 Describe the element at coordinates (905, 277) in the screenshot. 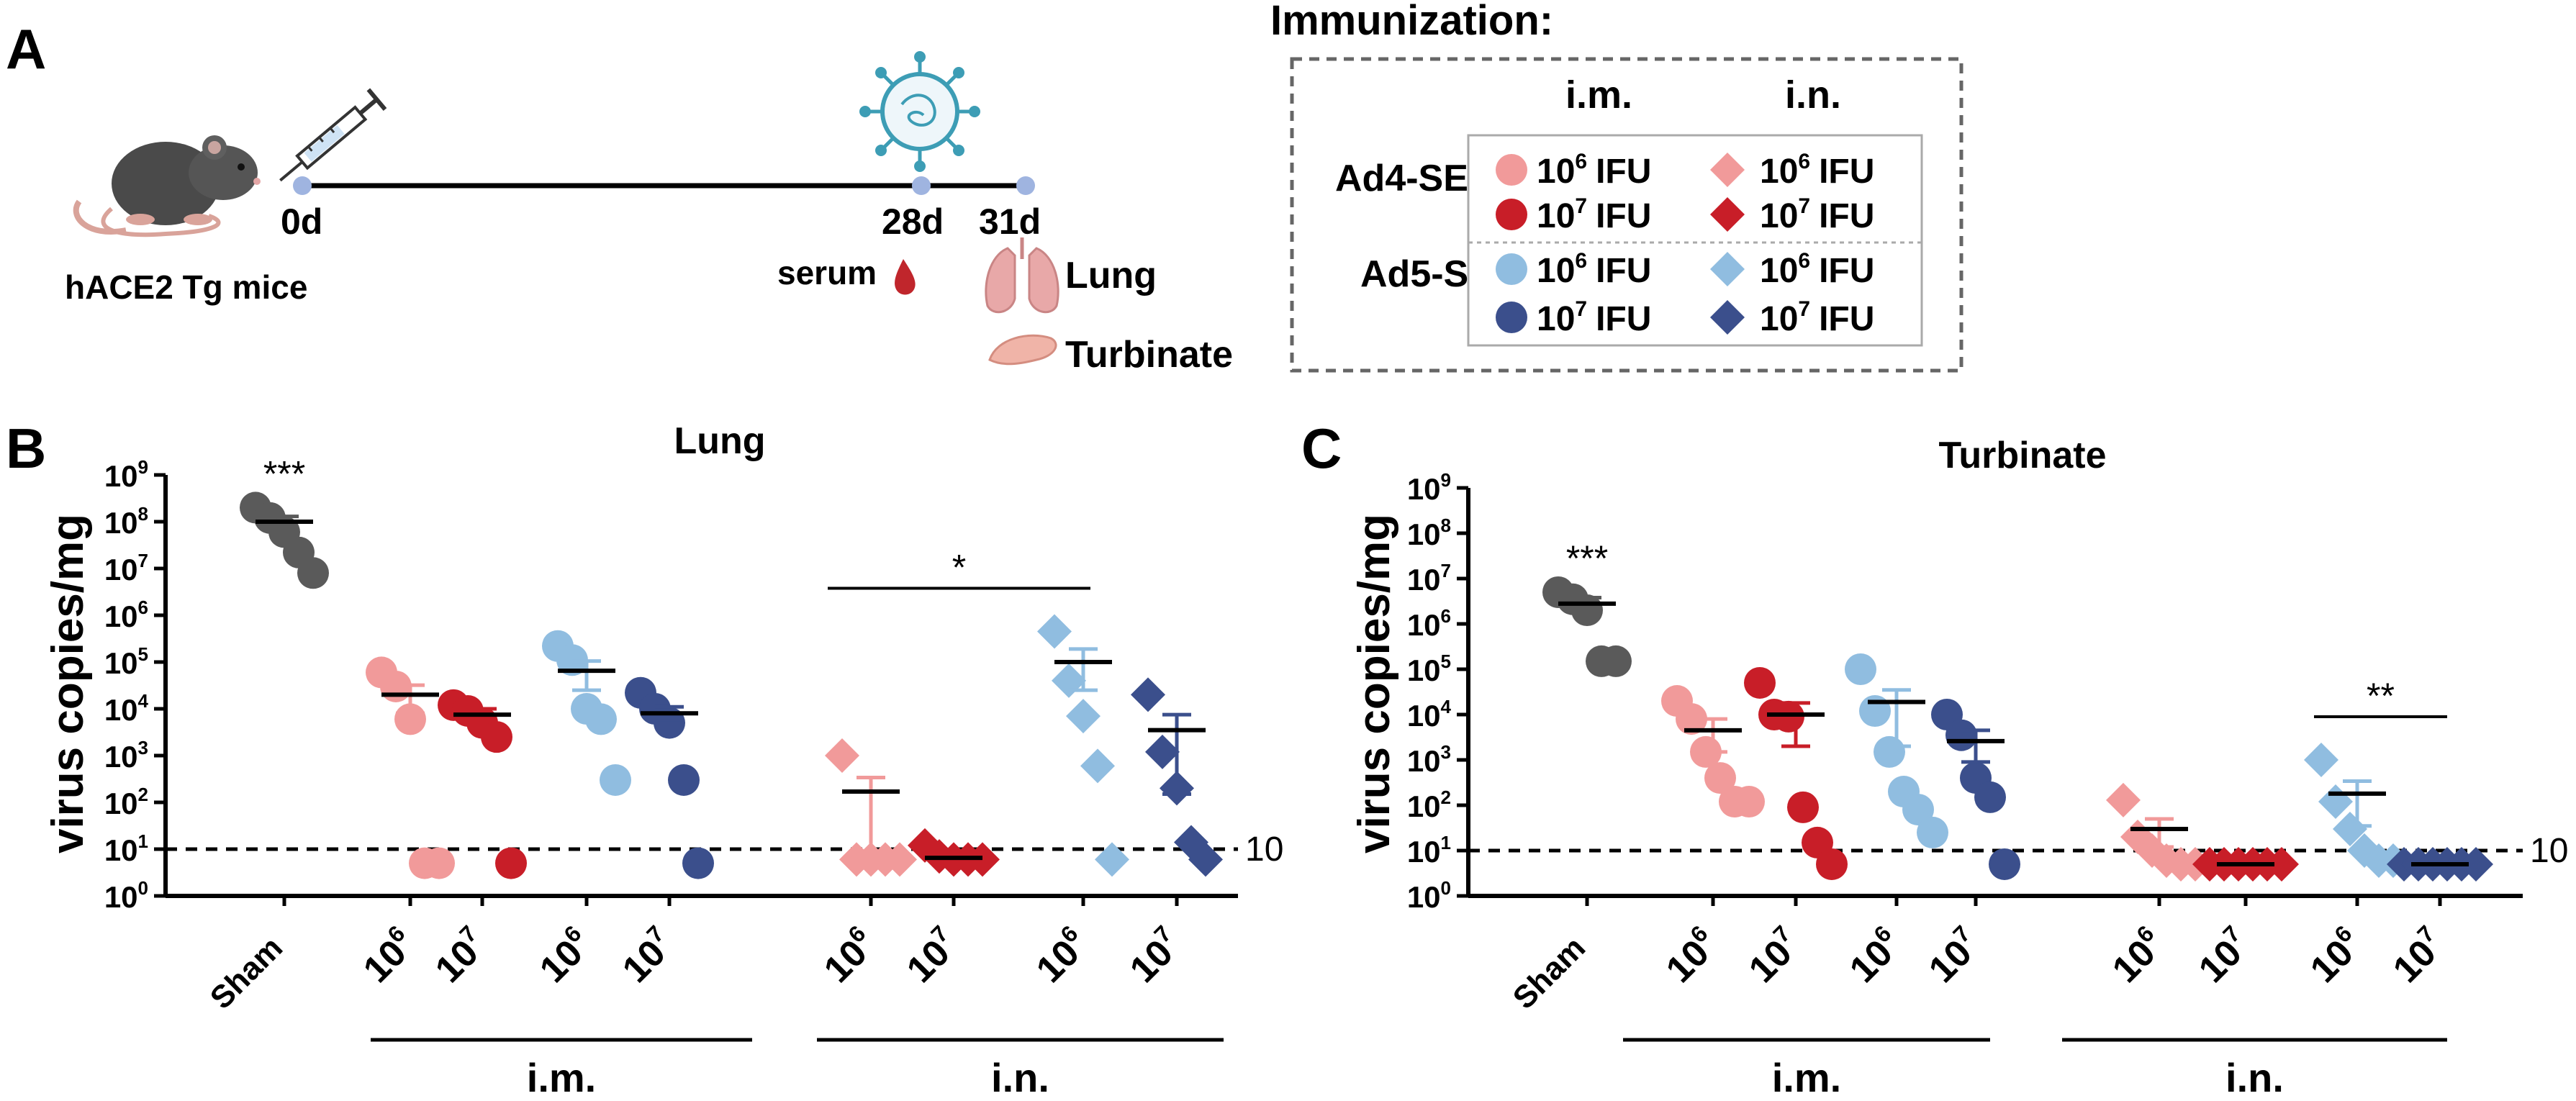

I see `blood-drop-icon` at that location.